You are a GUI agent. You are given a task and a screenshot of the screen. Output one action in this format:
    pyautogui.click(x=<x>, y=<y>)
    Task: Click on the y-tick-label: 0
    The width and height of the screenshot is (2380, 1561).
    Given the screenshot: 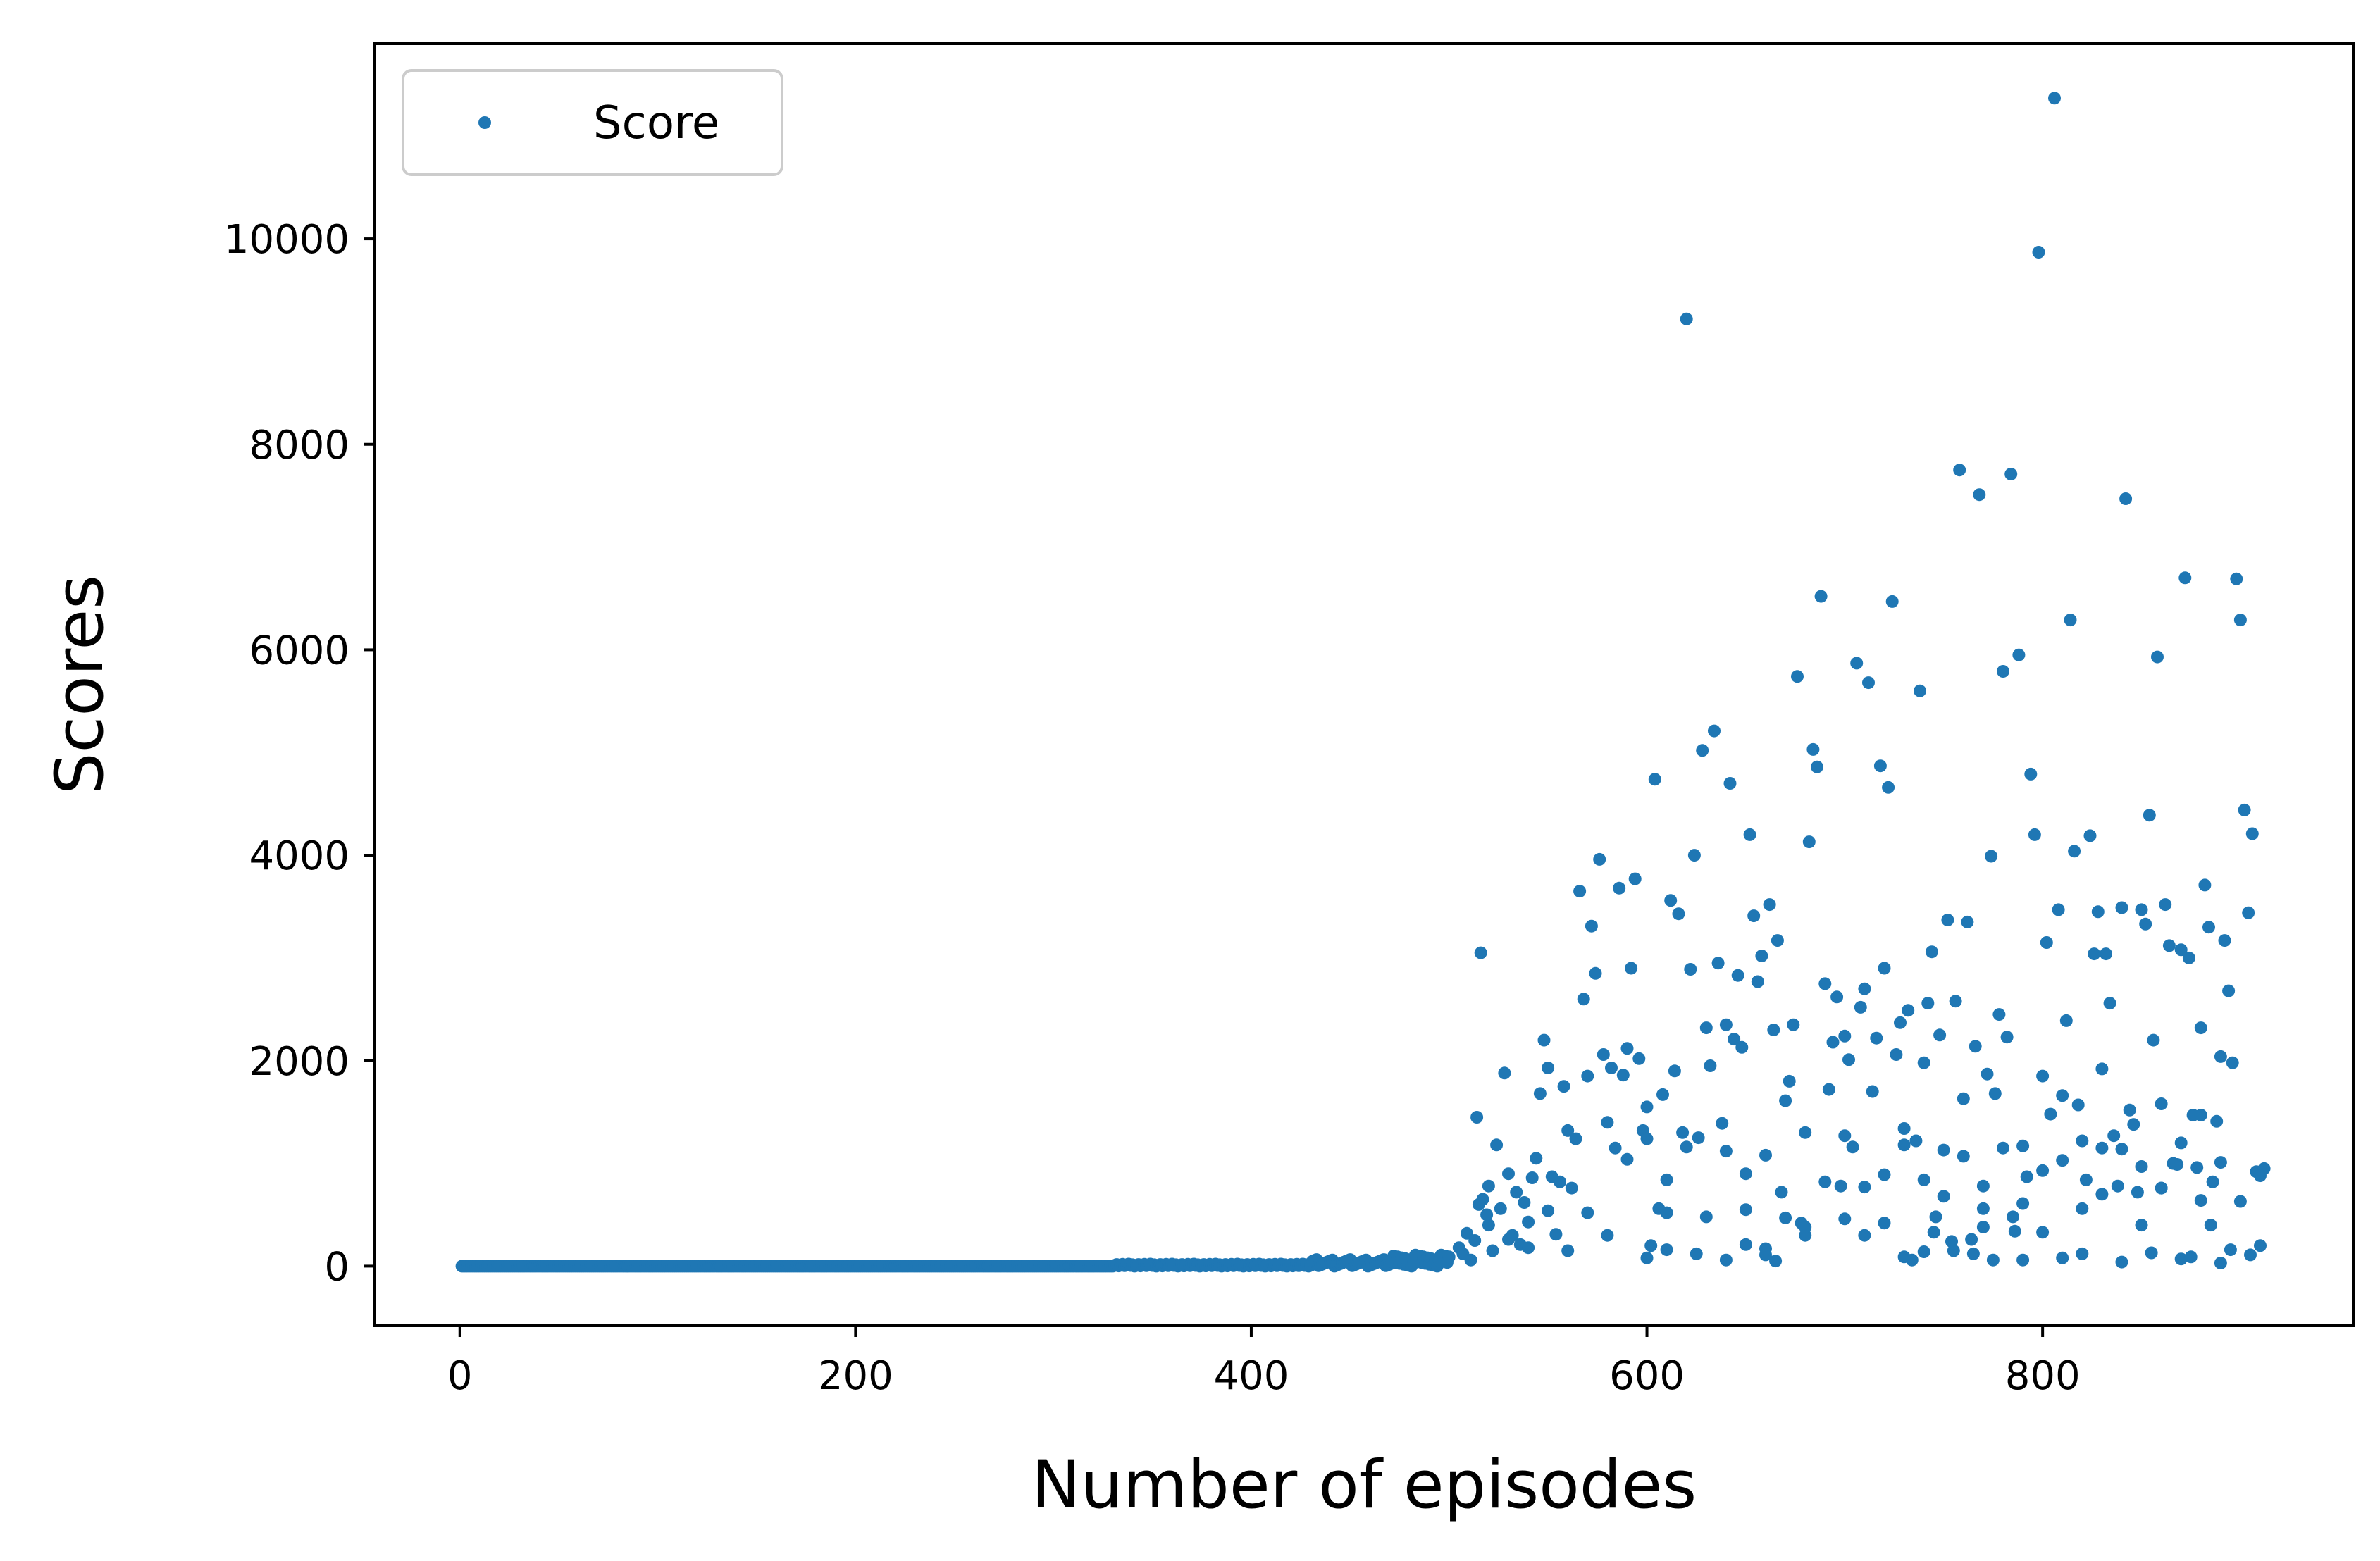 What is the action you would take?
    pyautogui.click(x=336, y=1267)
    